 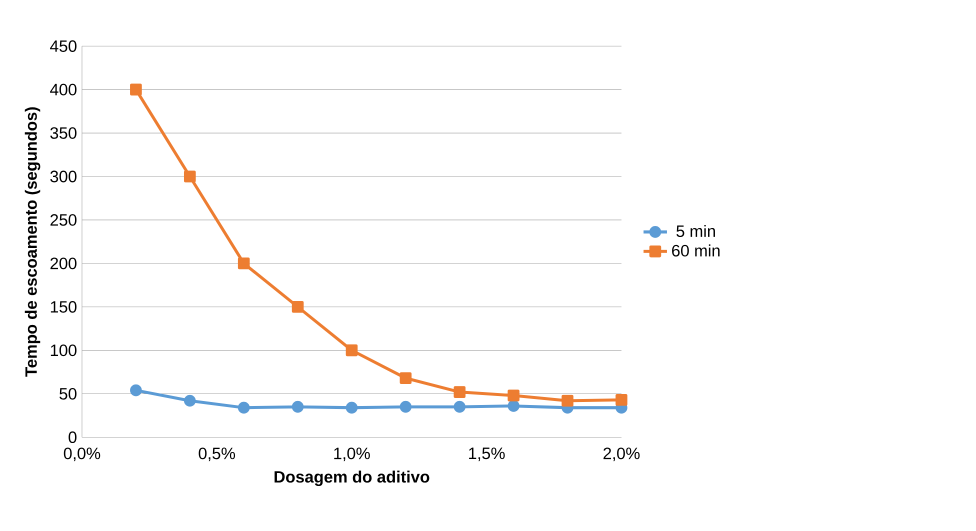 I want to click on x-tick-label: 1,0%, so click(x=352, y=455).